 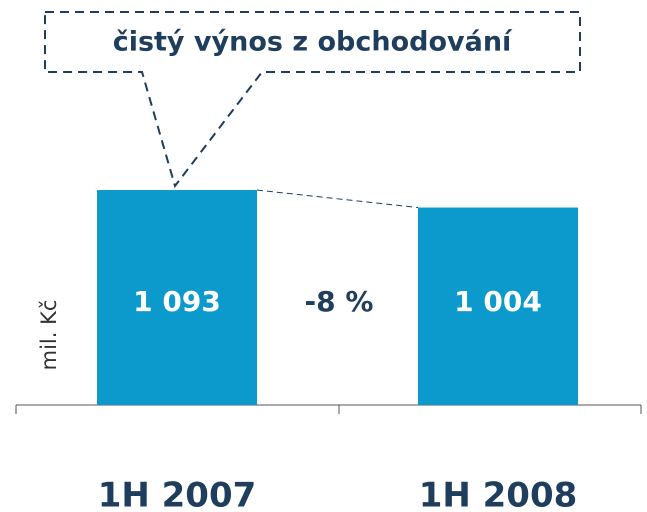 What do you see at coordinates (177, 494) in the screenshot?
I see `x-tick-label: 1H 2007` at bounding box center [177, 494].